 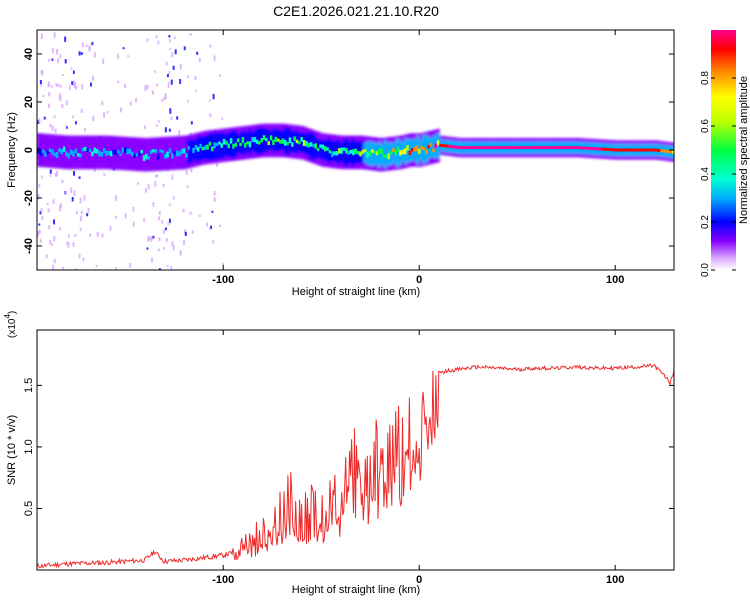 What do you see at coordinates (29, 102) in the screenshot?
I see `spectrogram-ytick-label: 20` at bounding box center [29, 102].